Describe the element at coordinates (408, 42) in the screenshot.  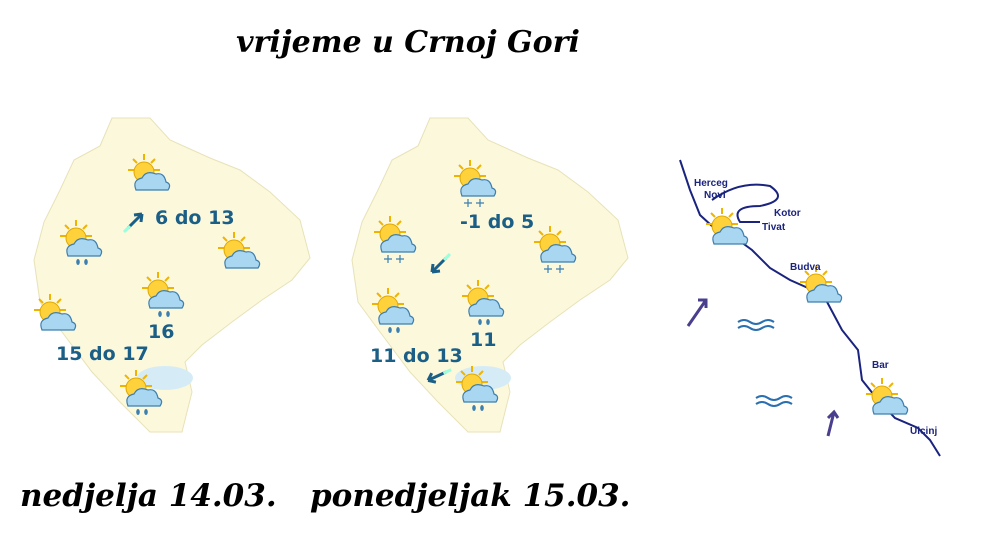
I see `title: vrijeme u Crnoj Gori` at that location.